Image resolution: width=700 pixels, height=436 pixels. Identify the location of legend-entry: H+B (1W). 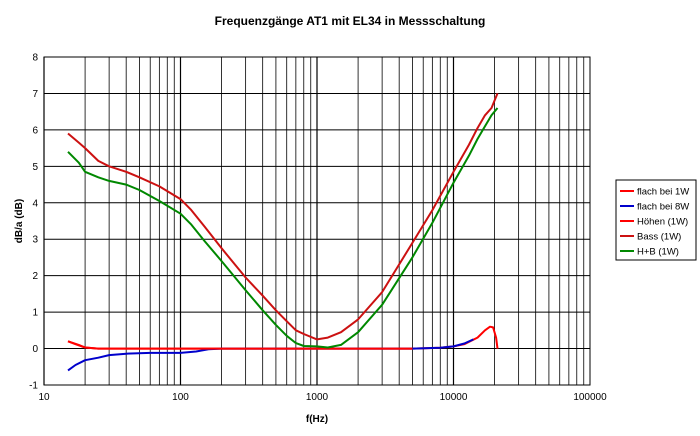
(658, 252).